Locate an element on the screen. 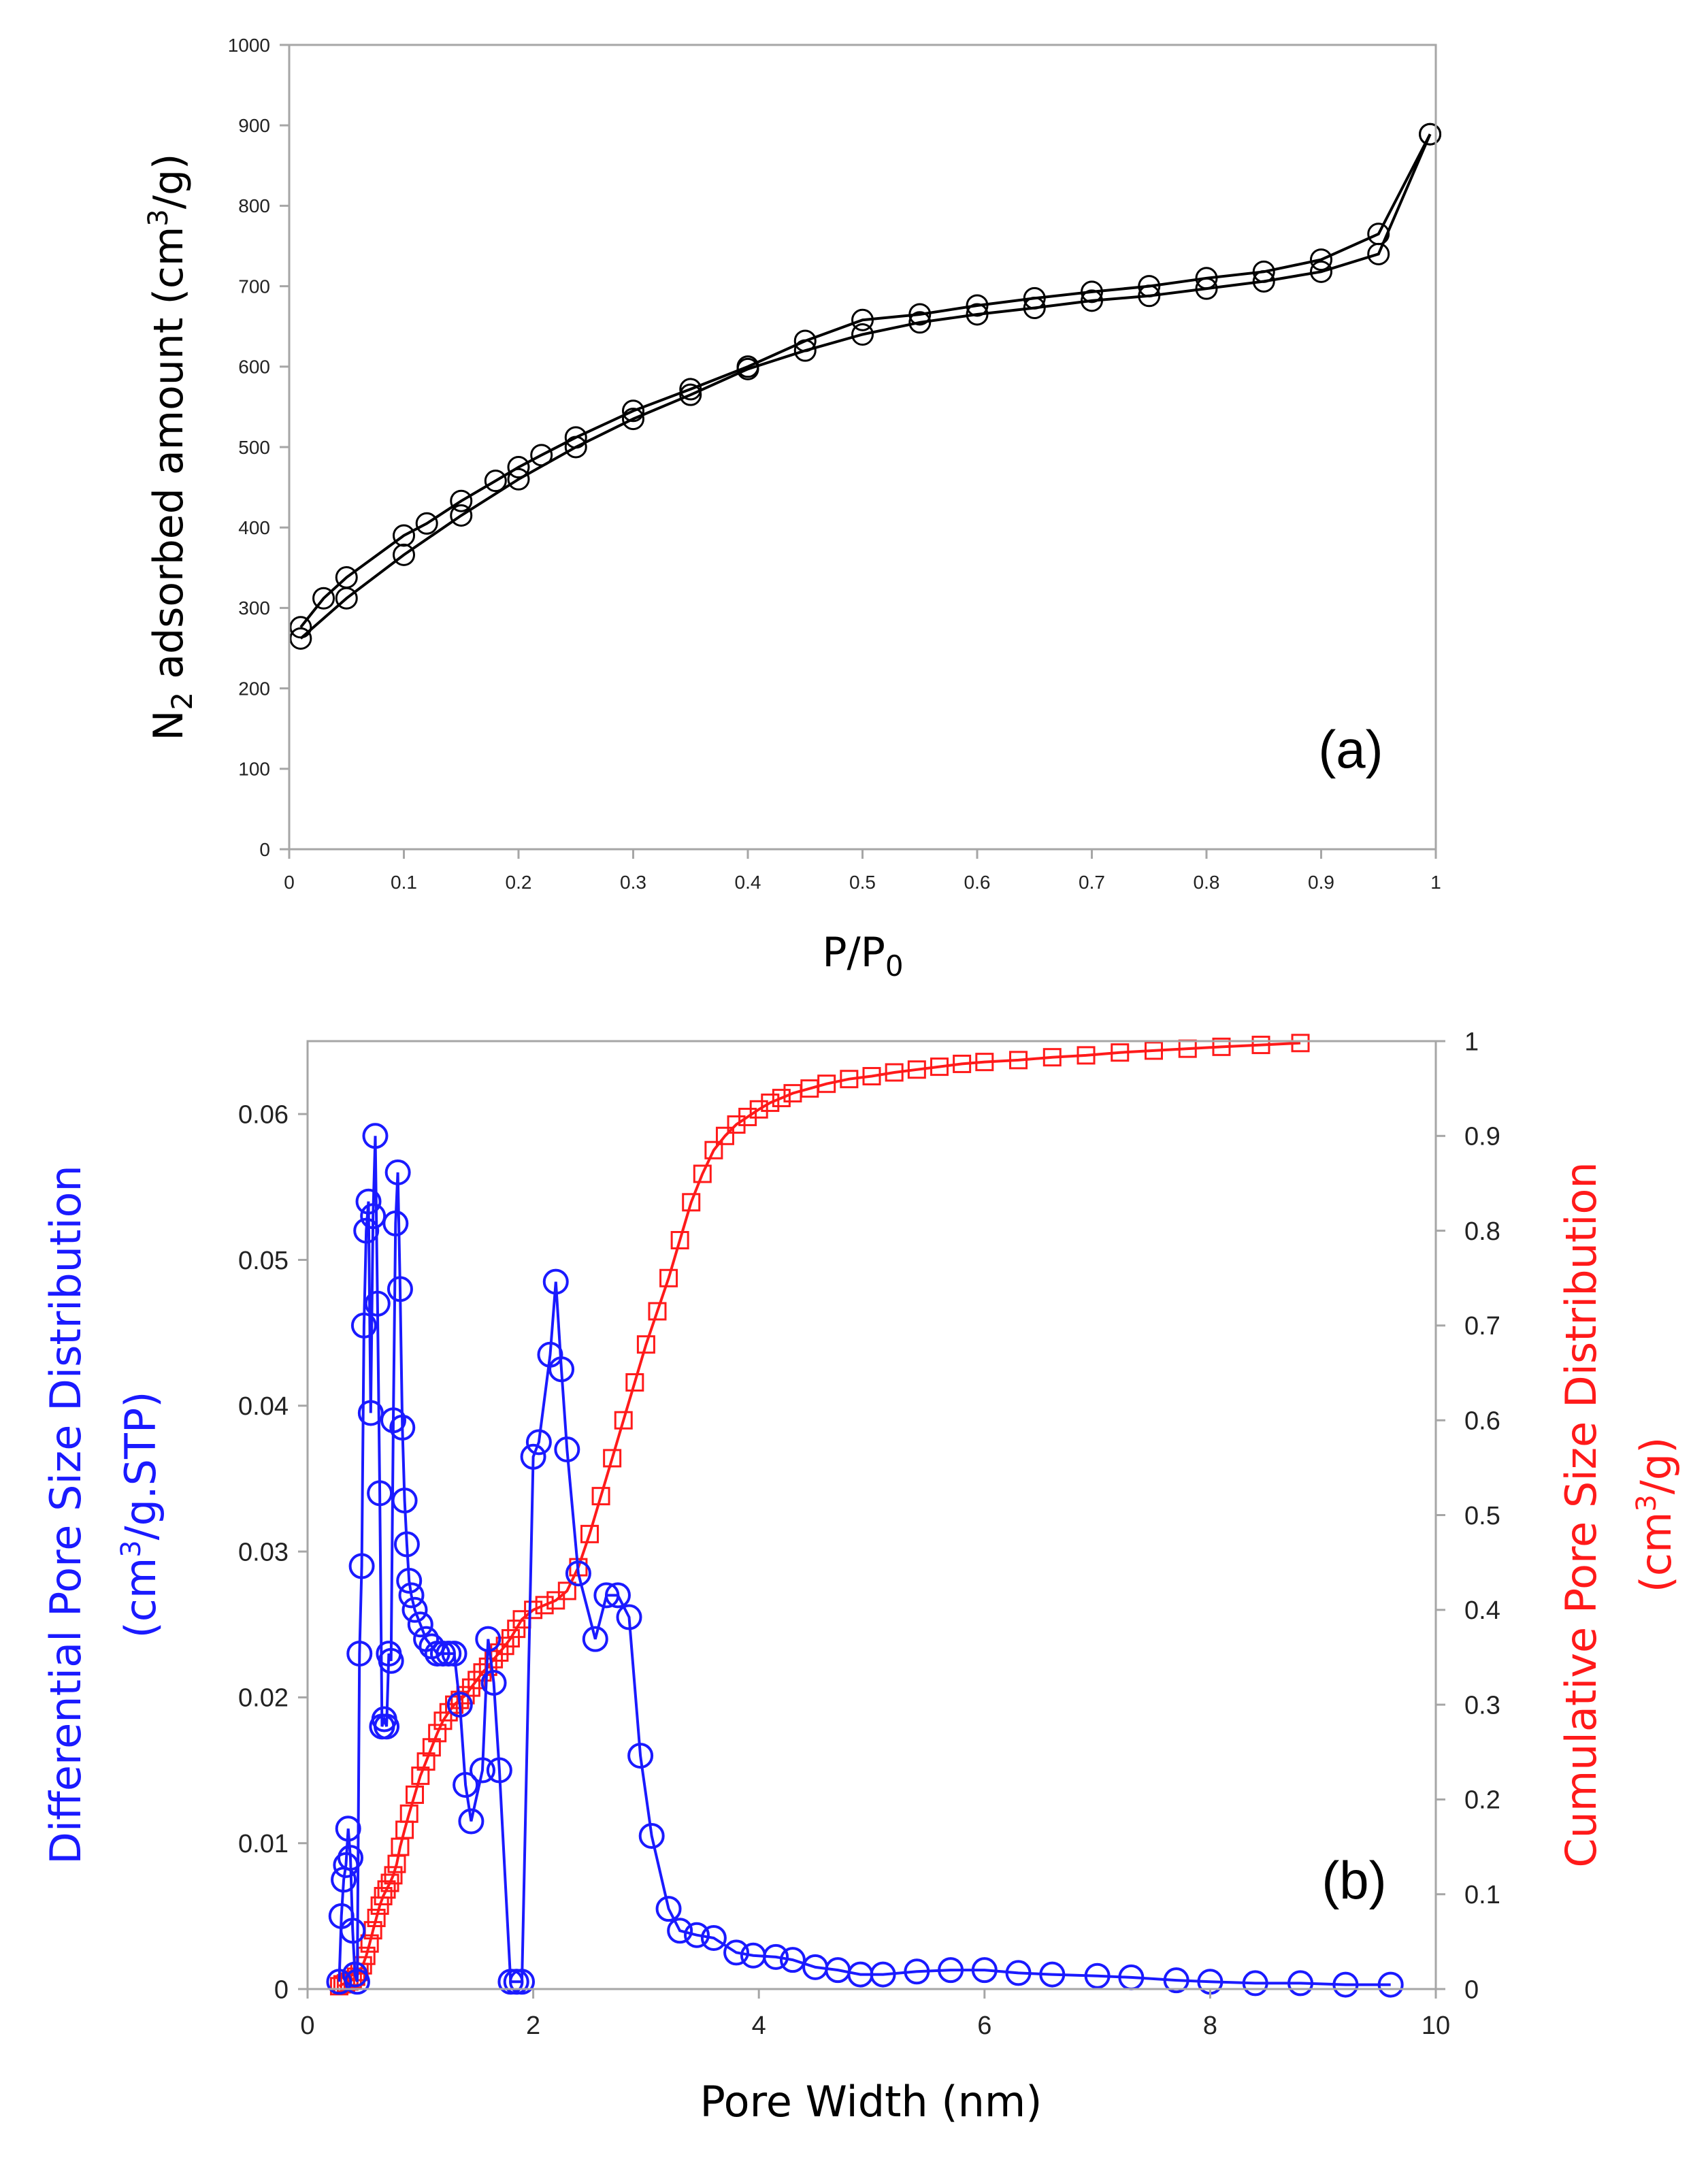 This screenshot has height=2168, width=1708. x-tick-label: 0 is located at coordinates (307, 2026).